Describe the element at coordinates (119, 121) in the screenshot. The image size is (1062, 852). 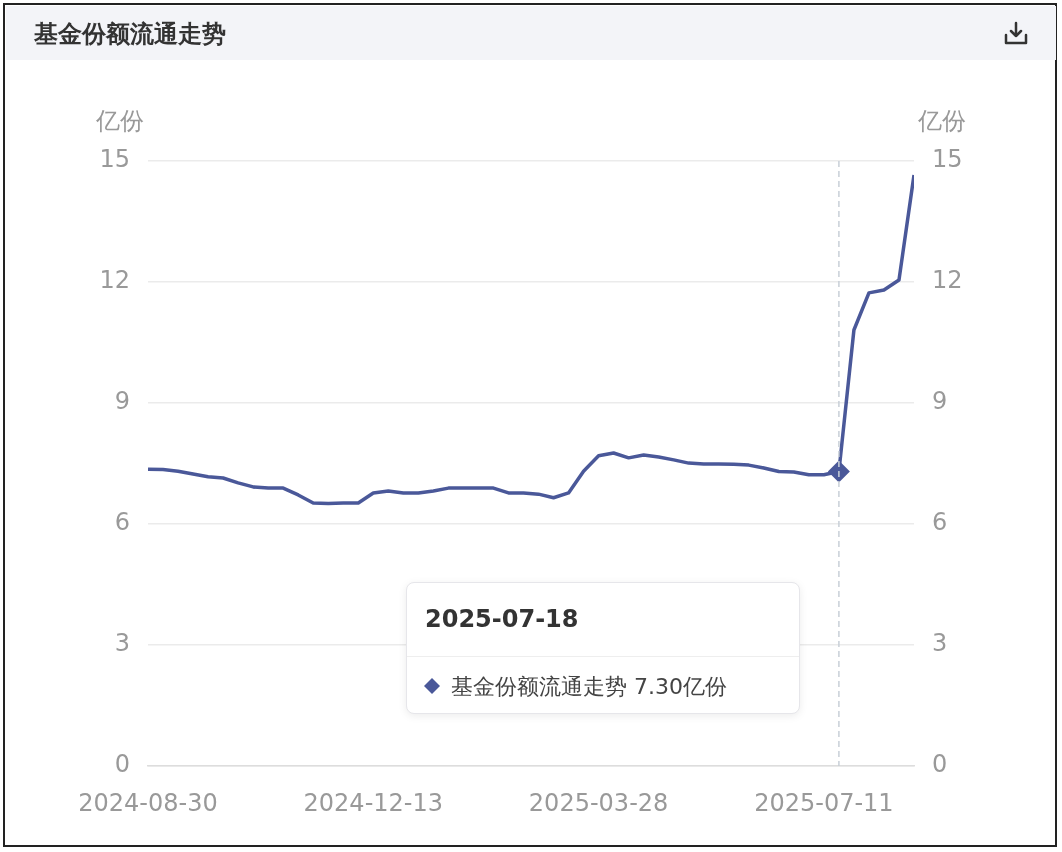
I see `y-axis-title: 亿份` at that location.